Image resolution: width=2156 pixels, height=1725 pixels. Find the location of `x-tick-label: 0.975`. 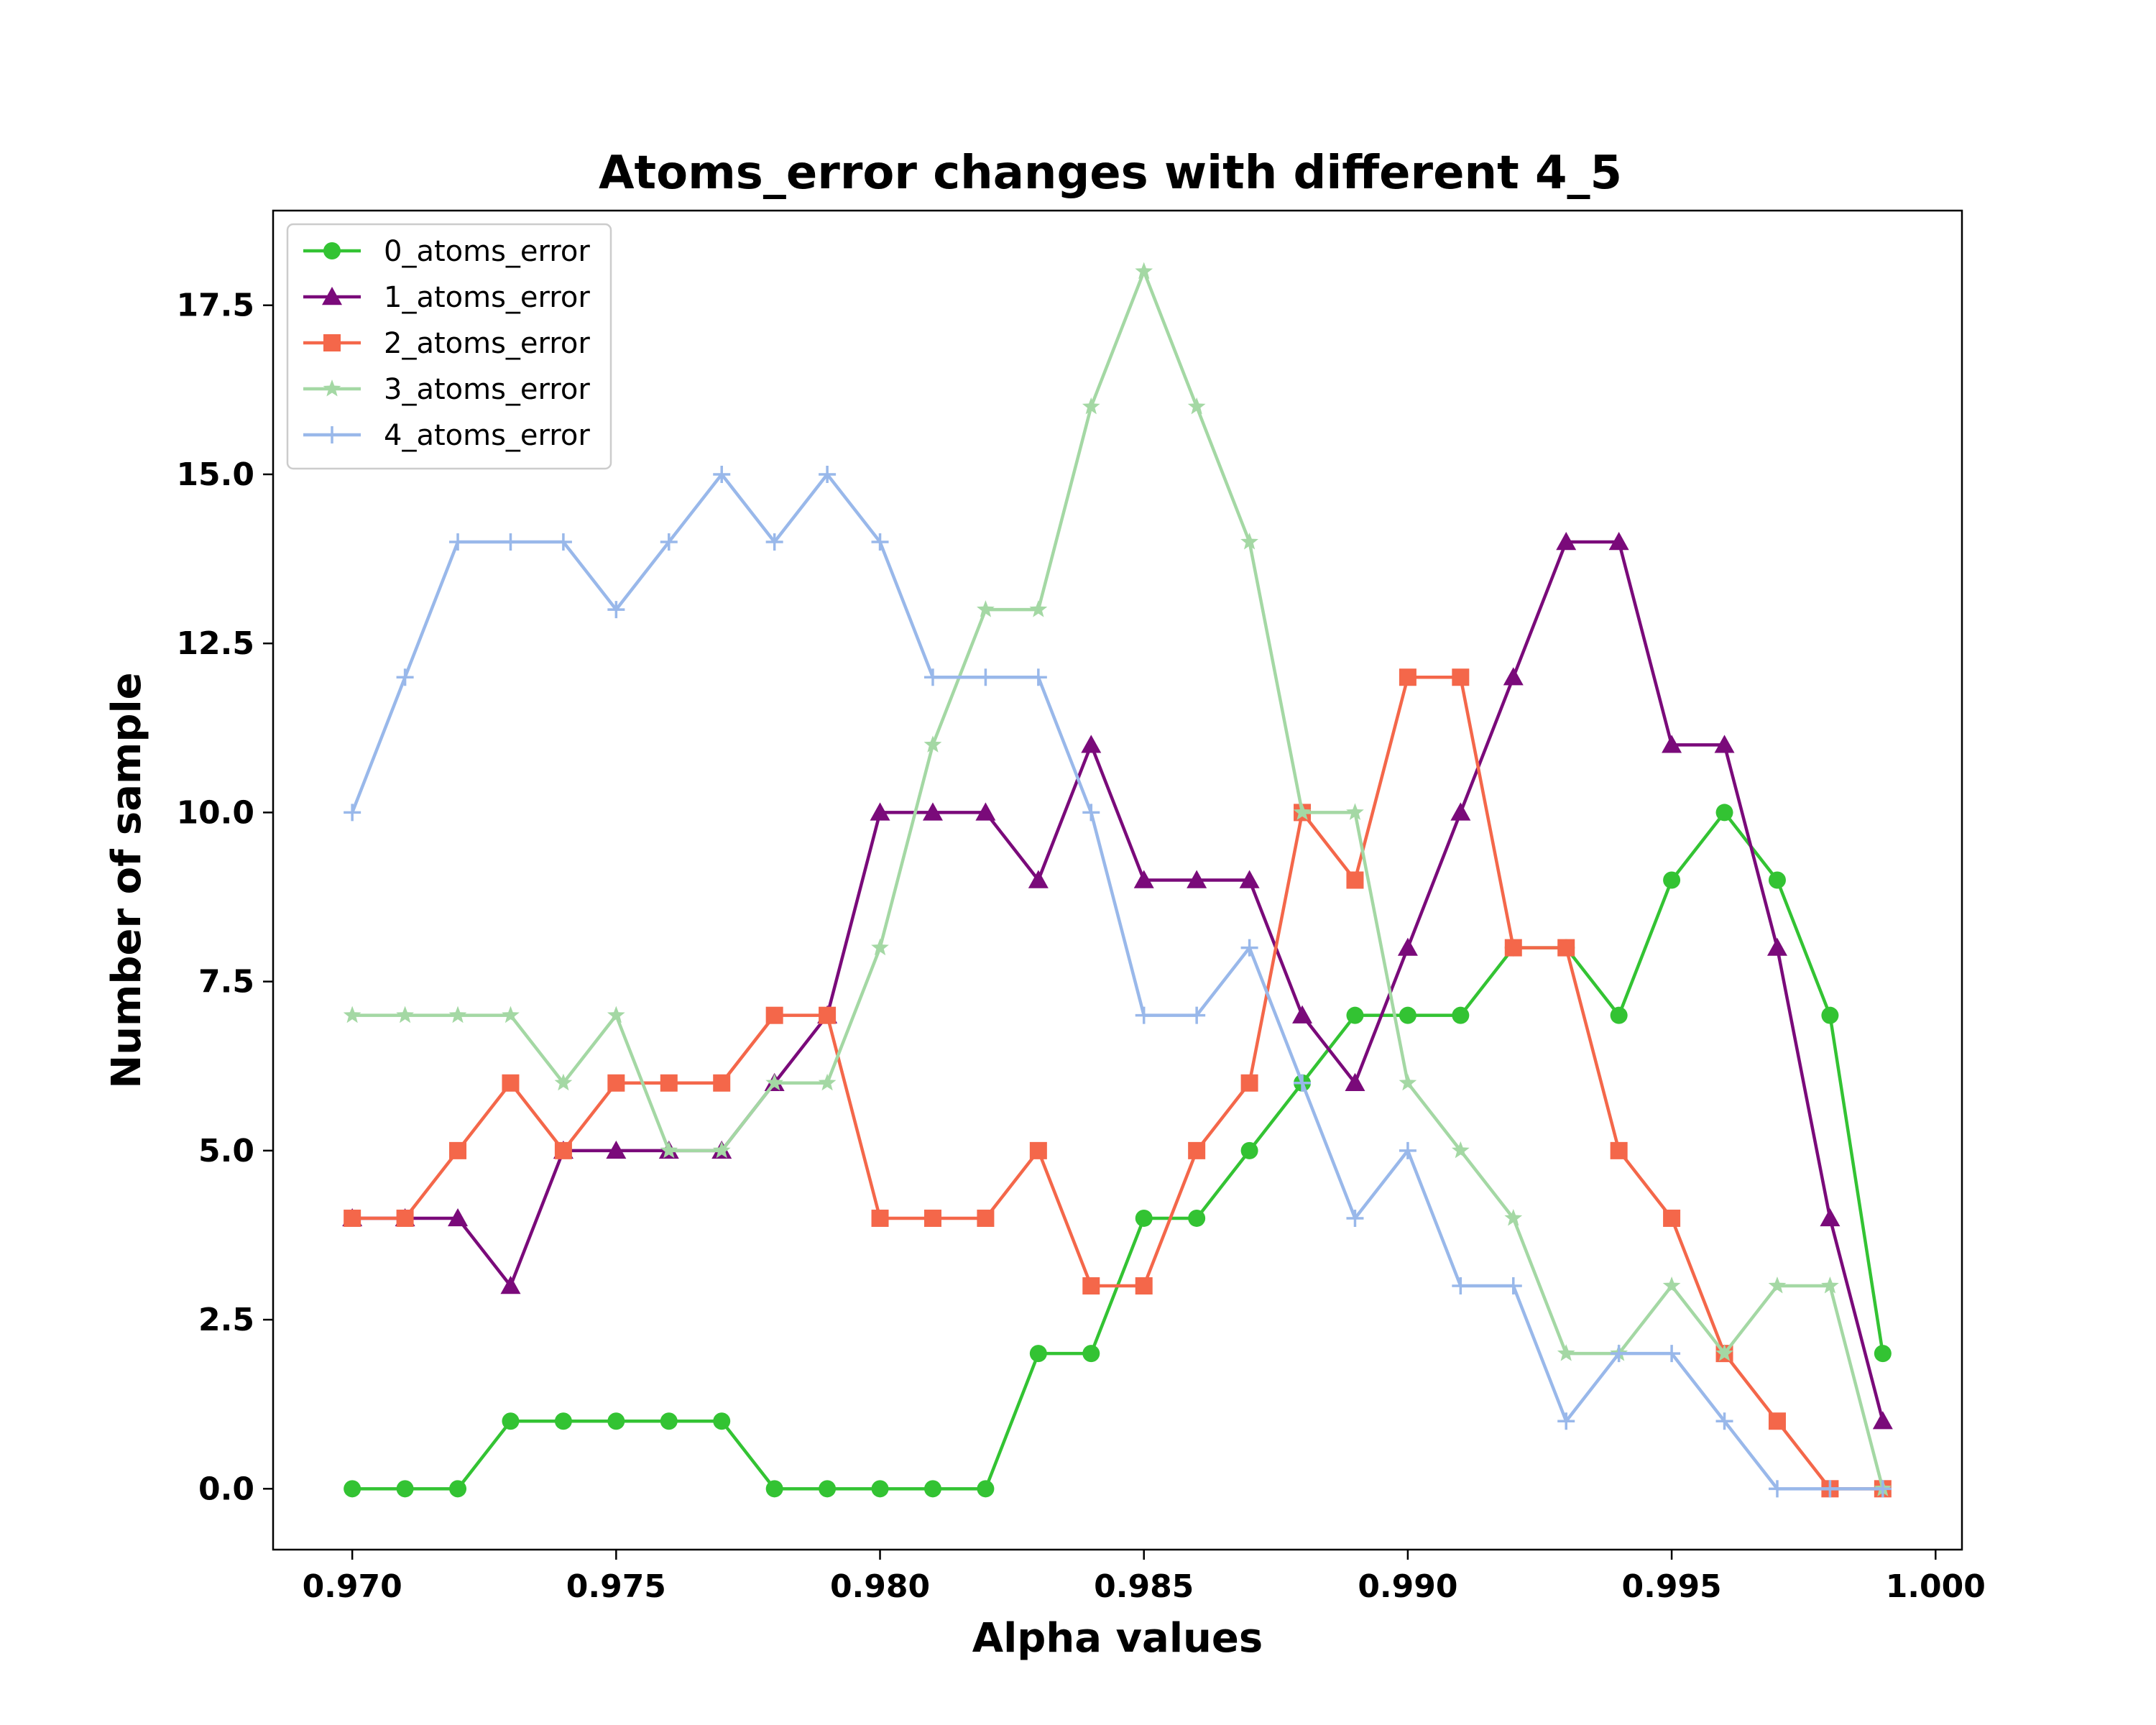

x-tick-label: 0.975 is located at coordinates (616, 1586).